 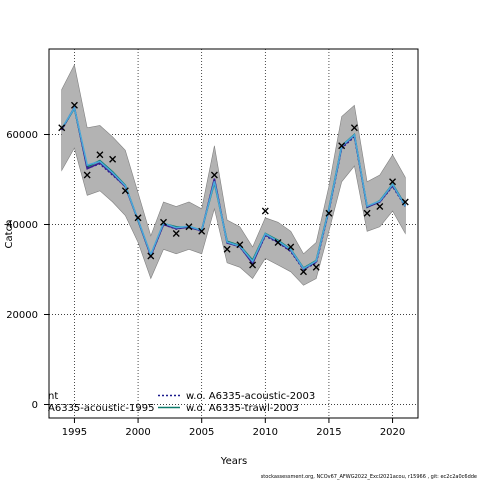 What do you see at coordinates (392, 432) in the screenshot?
I see `x-tick-label: 2020` at bounding box center [392, 432].